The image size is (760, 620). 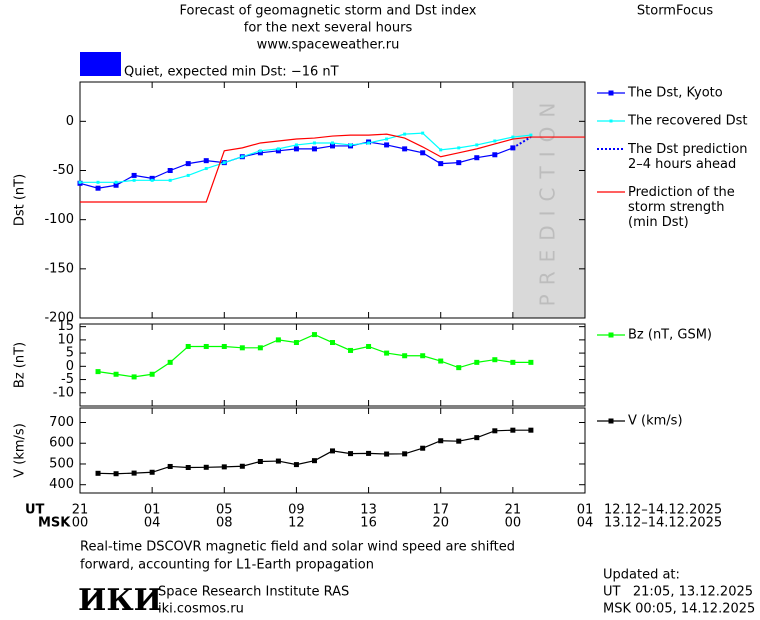 What do you see at coordinates (152, 510) in the screenshot?
I see `x-tick-label: 01` at bounding box center [152, 510].